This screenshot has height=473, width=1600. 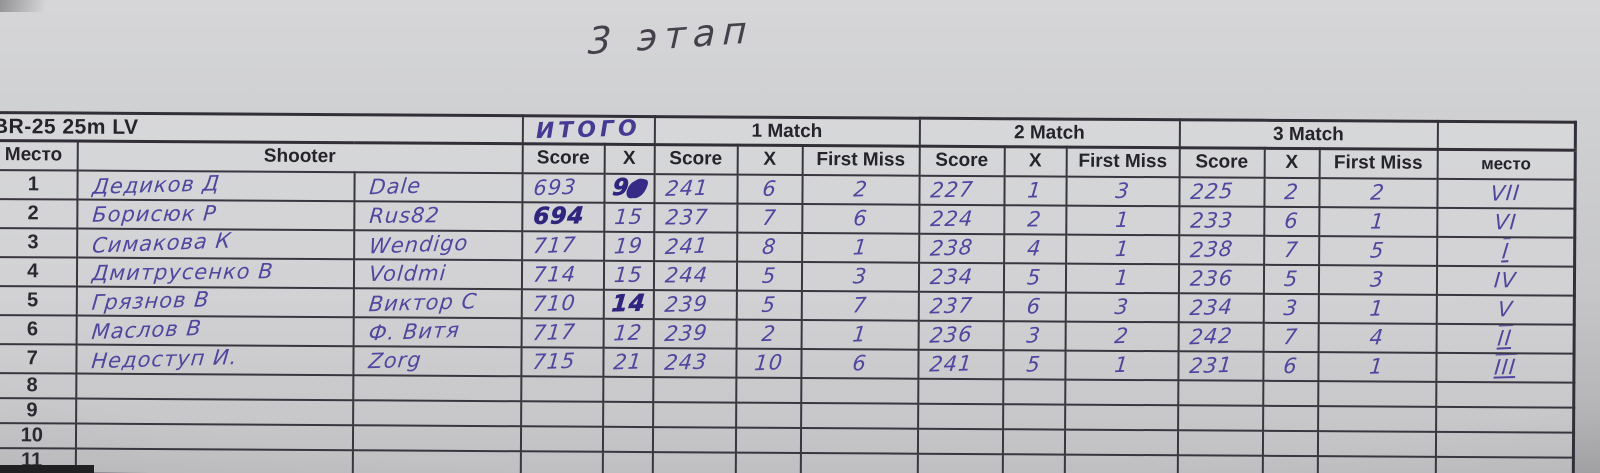 I want to click on cell-place-number: 1, so click(x=39, y=184).